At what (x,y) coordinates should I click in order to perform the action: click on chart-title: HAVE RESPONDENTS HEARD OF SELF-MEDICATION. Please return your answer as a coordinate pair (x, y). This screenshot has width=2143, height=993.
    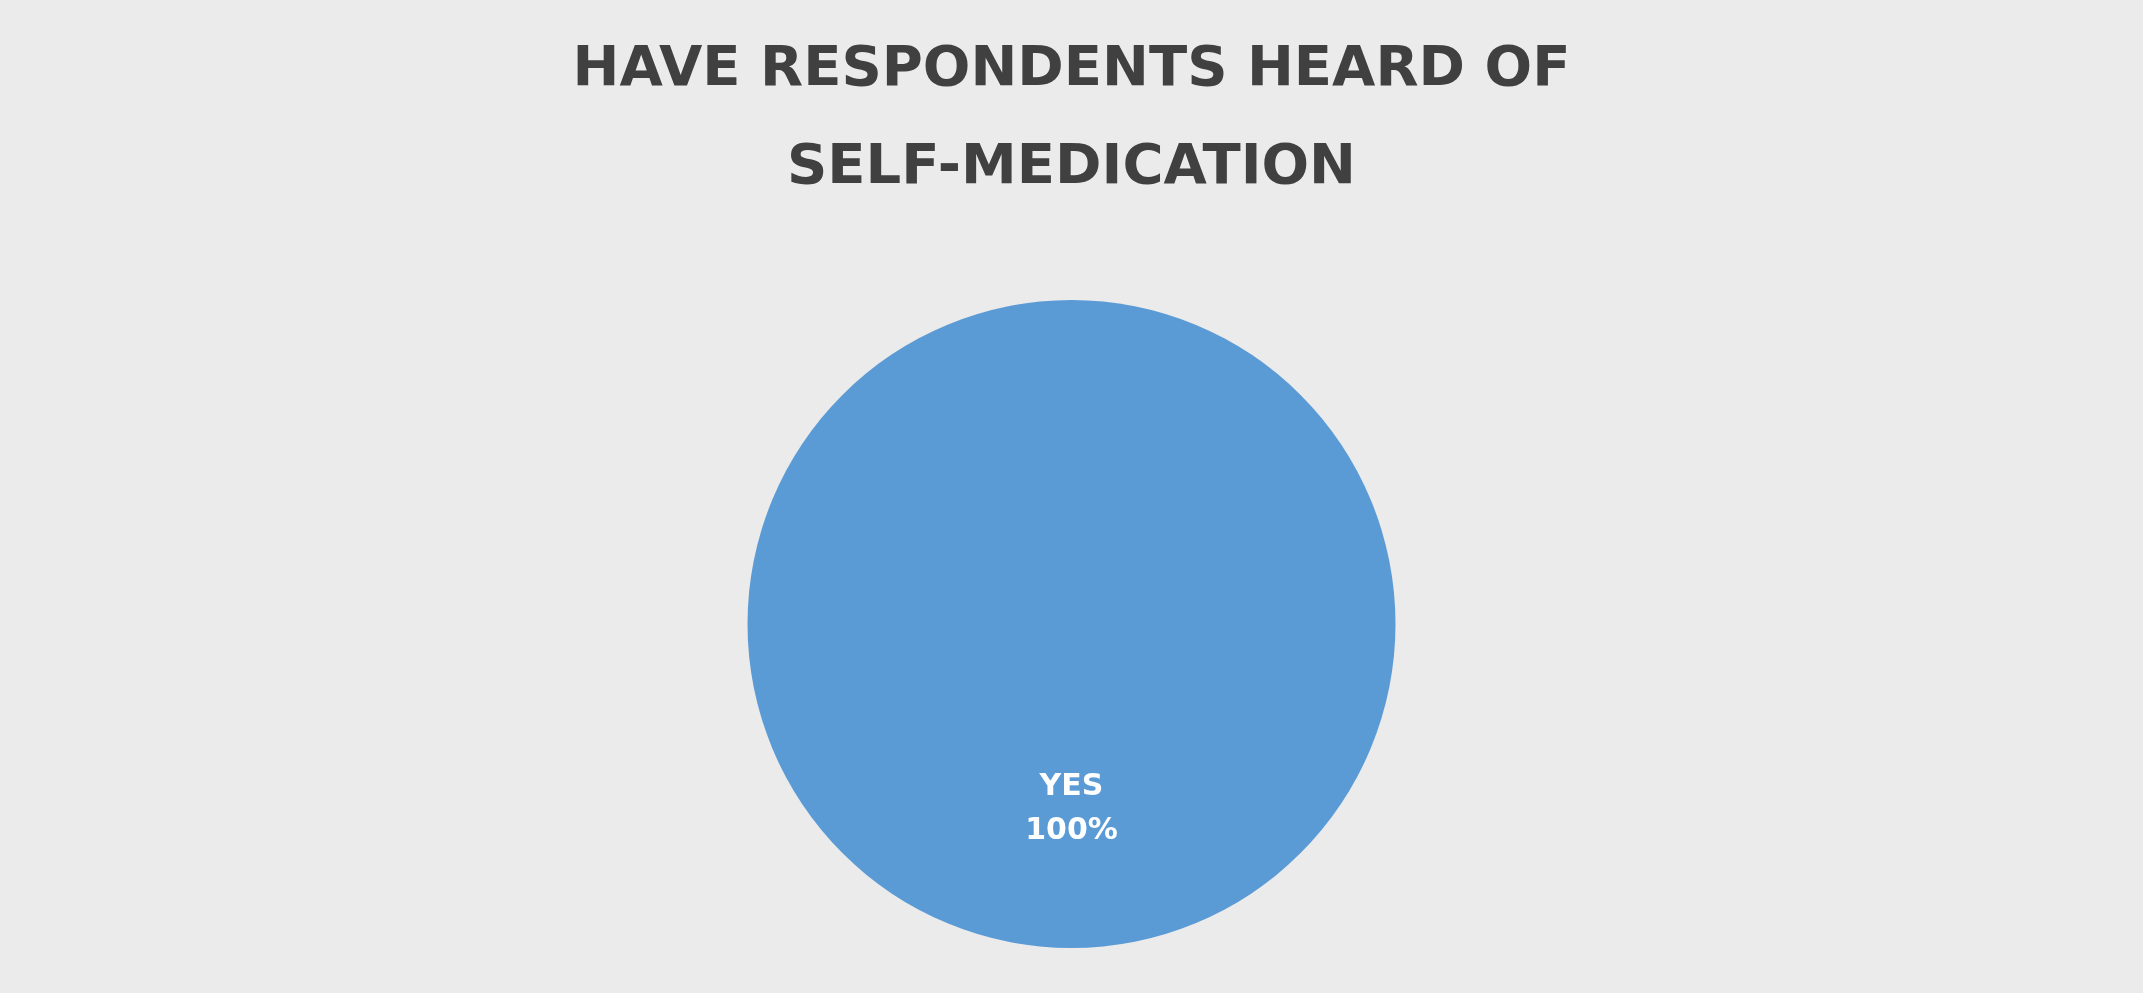
    Looking at the image, I should click on (1071, 114).